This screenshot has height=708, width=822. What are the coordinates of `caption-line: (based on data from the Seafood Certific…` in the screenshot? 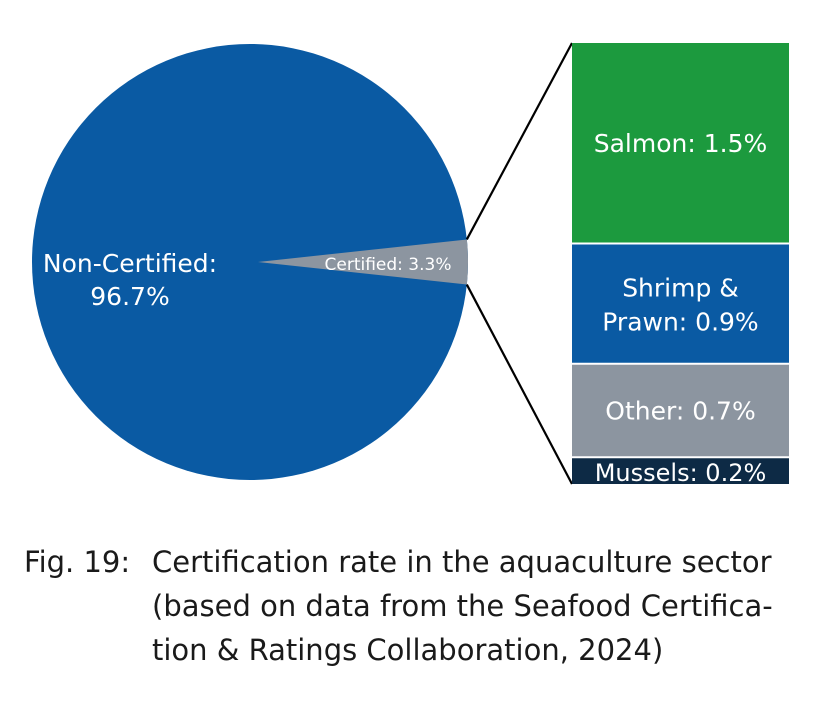 It's located at (462, 606).